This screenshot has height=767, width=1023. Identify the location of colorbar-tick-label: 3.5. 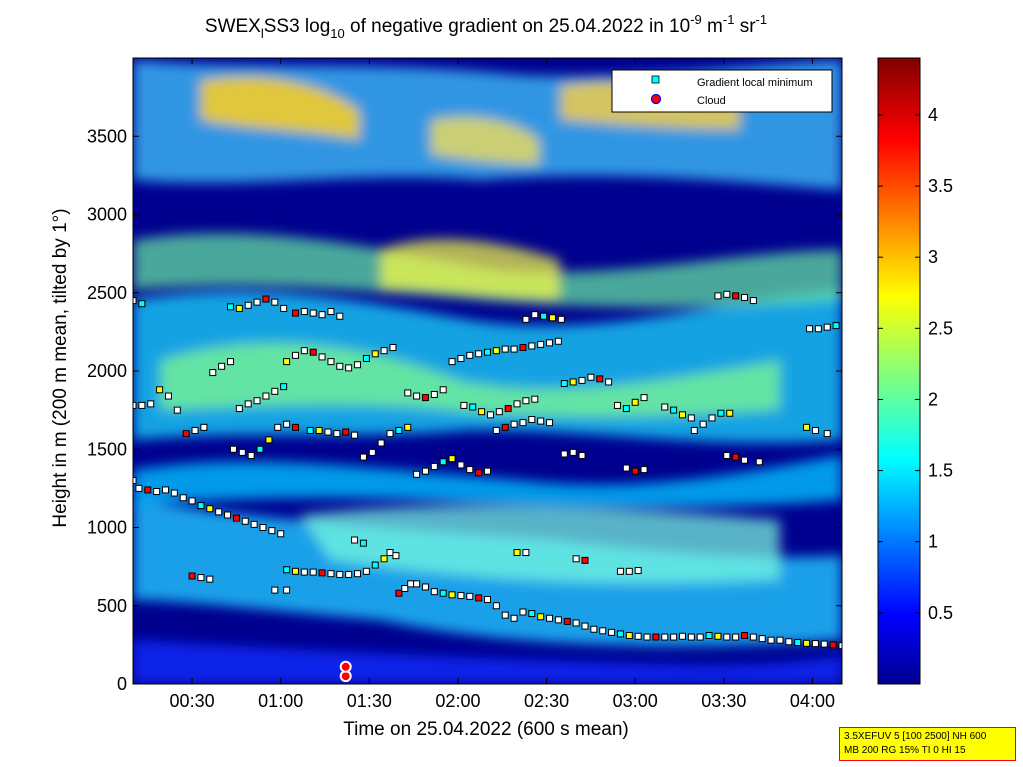
(940, 186).